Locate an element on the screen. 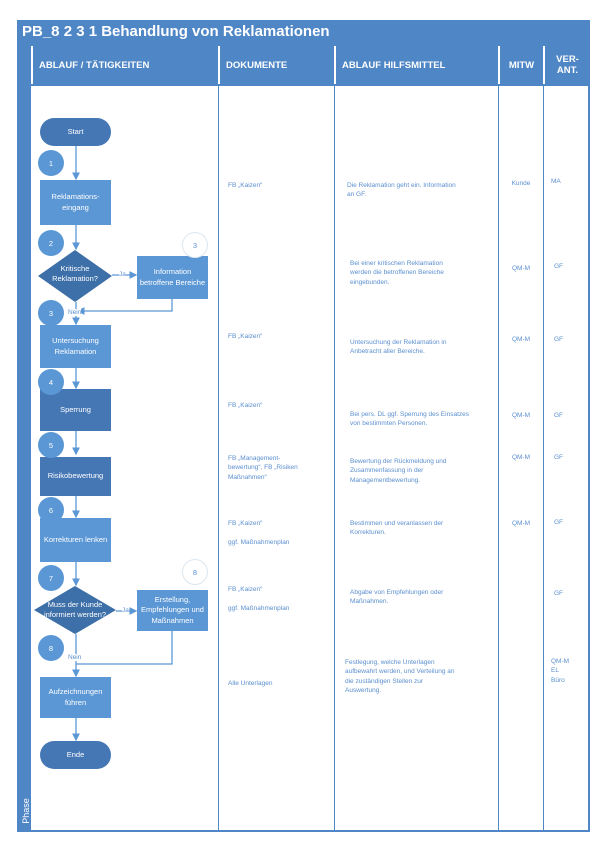 The height and width of the screenshot is (849, 600). step-sperrung: Sperrung is located at coordinates (75, 410).